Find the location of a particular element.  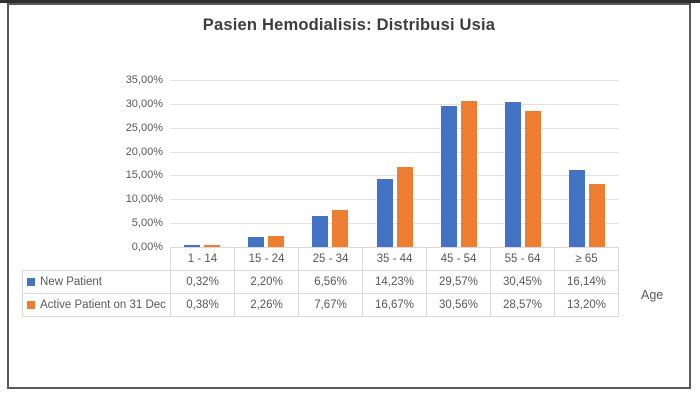

y-tick-label: 0,00% is located at coordinates (147, 247).